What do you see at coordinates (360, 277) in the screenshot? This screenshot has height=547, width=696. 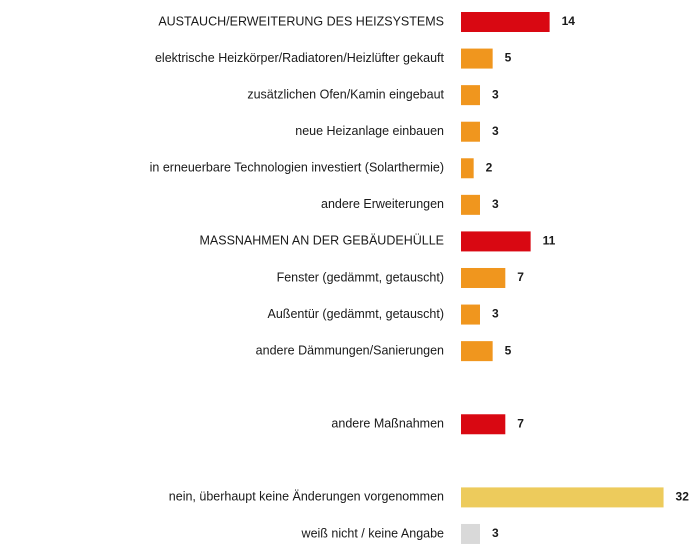 I see `category-label: Fenster (gedämmt, getauscht)` at bounding box center [360, 277].